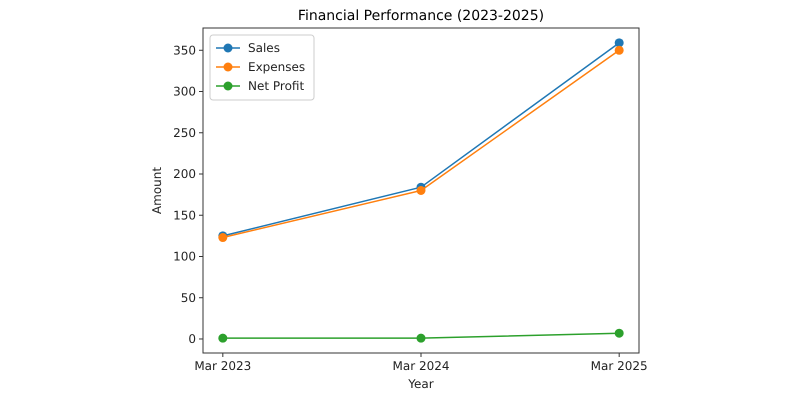 Image resolution: width=800 pixels, height=400 pixels. What do you see at coordinates (420, 384) in the screenshot?
I see `x-axis-title: Year` at bounding box center [420, 384].